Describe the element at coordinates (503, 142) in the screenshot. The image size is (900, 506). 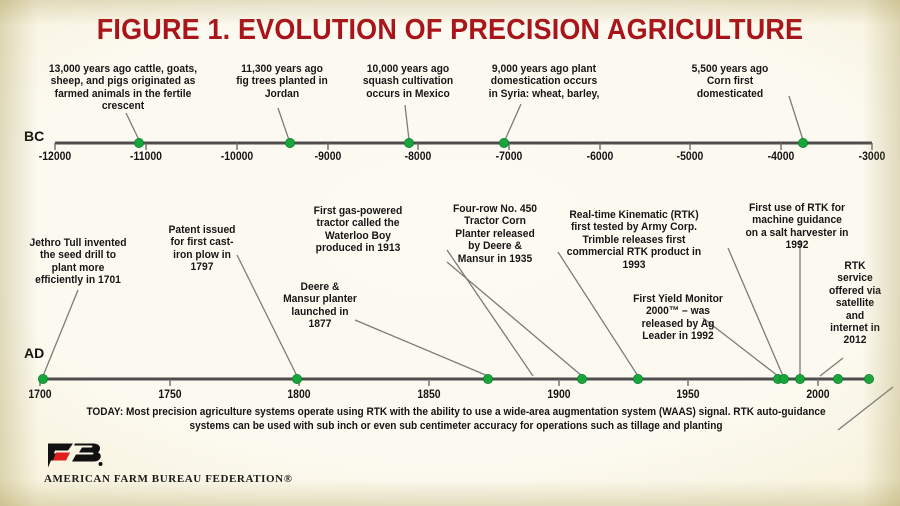
I see `bc-dot-7000bc` at that location.